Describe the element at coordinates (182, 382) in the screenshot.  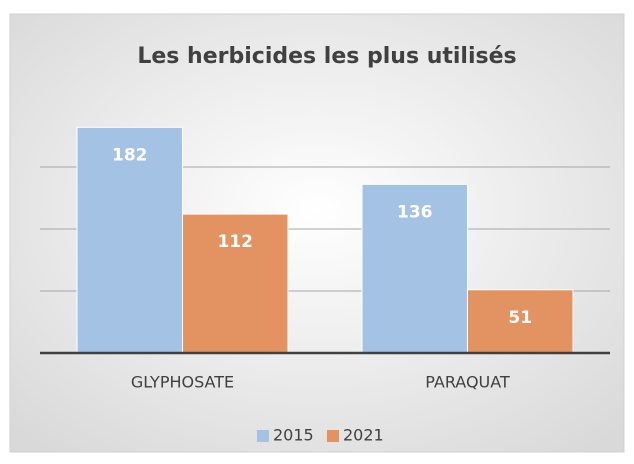
I see `x-tick-label: GLYPHOSATE` at that location.